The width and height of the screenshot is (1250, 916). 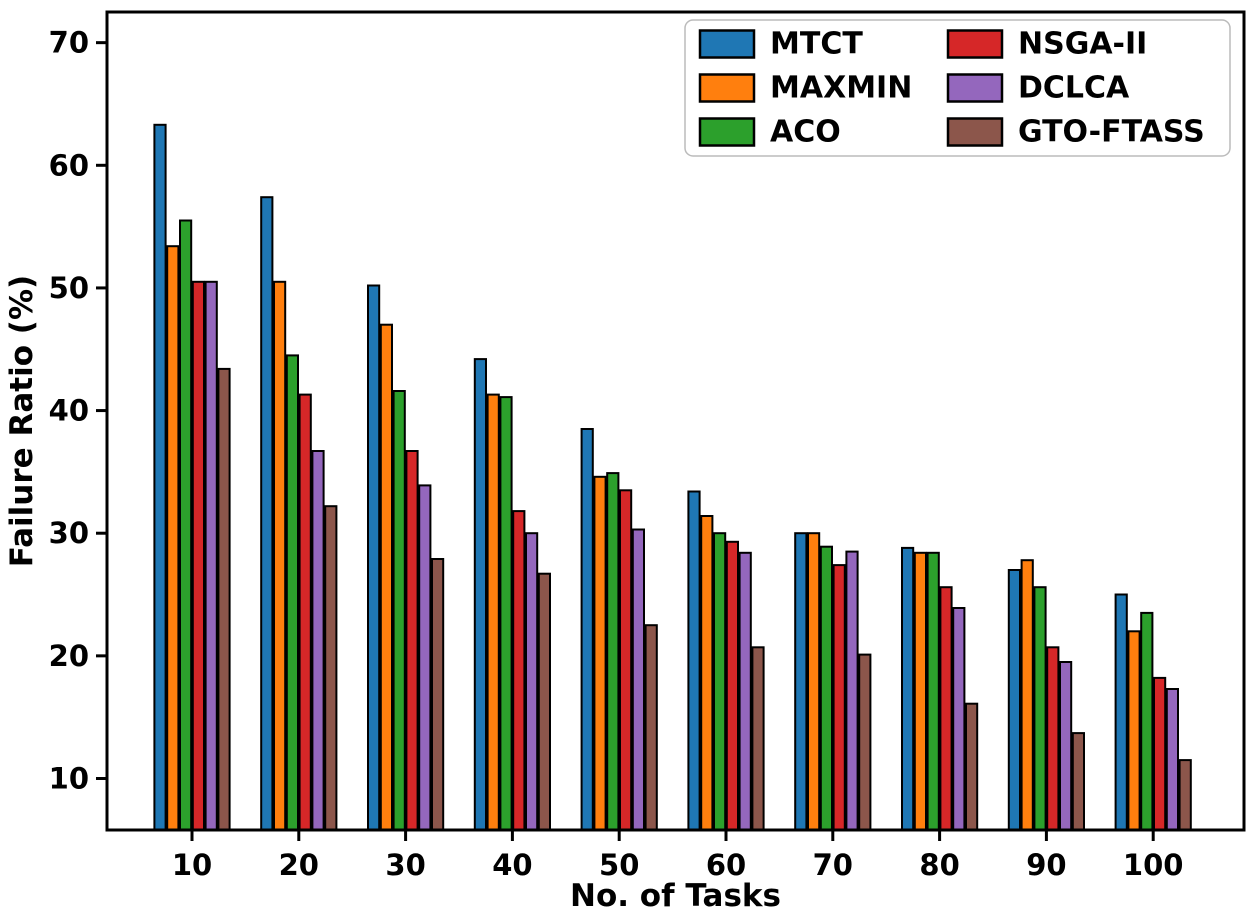 What do you see at coordinates (69, 778) in the screenshot?
I see `y-tick-label: 10` at bounding box center [69, 778].